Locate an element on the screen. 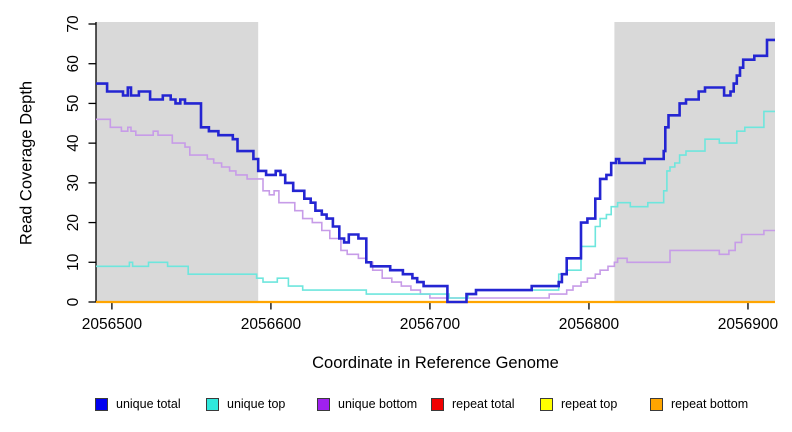 This screenshot has height=432, width=792. legend-label-unique-bottom: unique bottom is located at coordinates (378, 404).